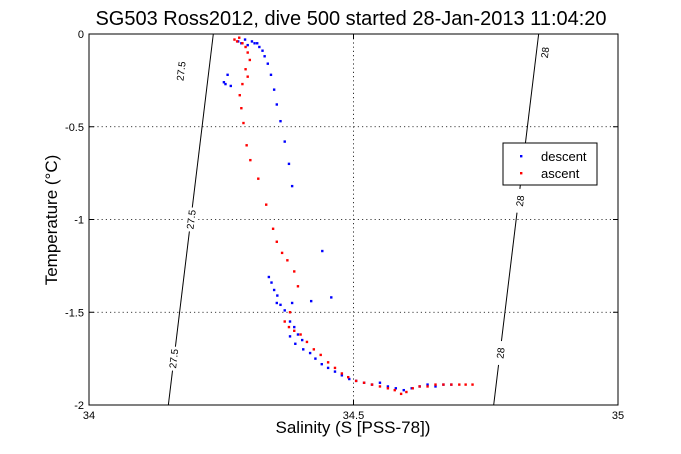  I want to click on legend: descent ascent, so click(550, 164).